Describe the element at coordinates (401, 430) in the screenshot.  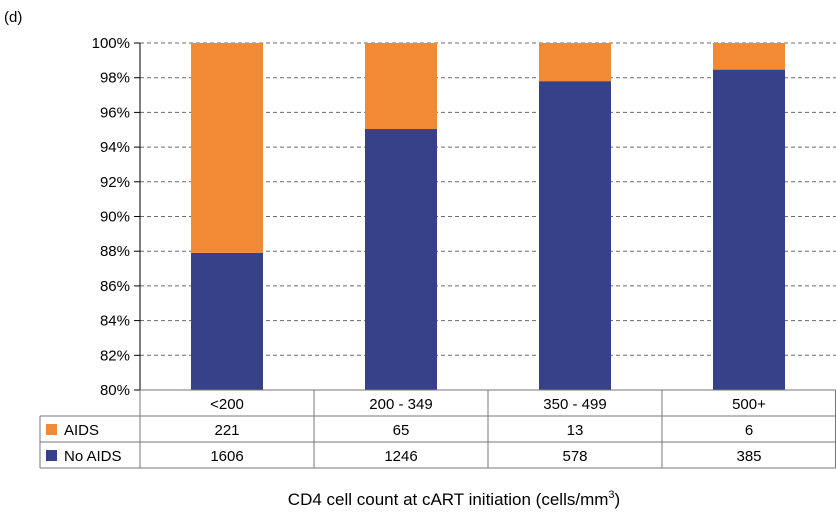
I see `table-cell: 65` at that location.